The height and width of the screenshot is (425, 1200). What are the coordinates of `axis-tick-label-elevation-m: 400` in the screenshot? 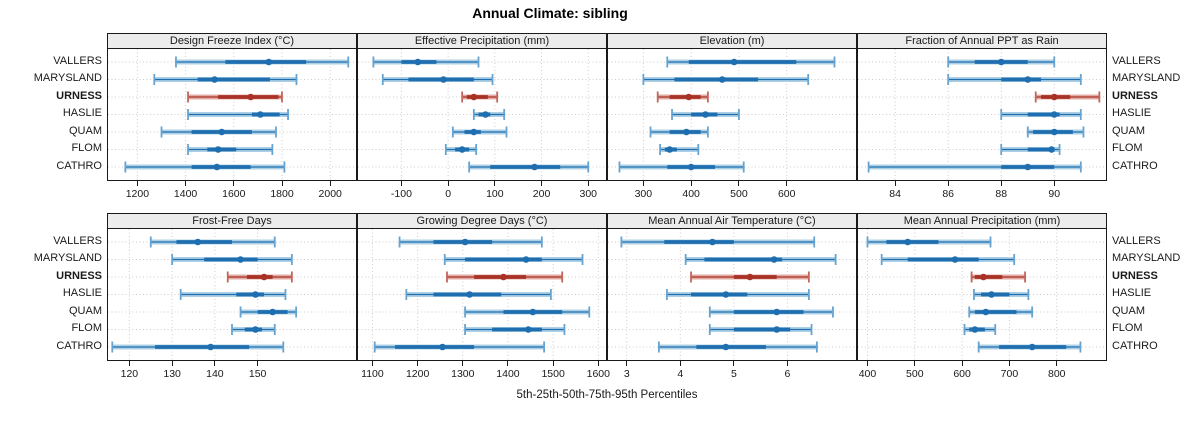 It's located at (691, 194).